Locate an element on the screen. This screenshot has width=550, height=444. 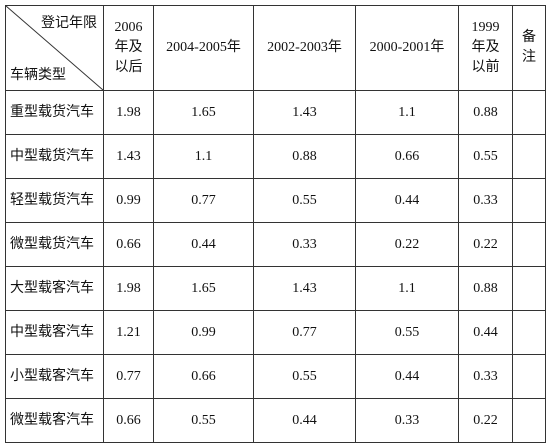
remark-text: 备注 is located at coordinates (529, 47).